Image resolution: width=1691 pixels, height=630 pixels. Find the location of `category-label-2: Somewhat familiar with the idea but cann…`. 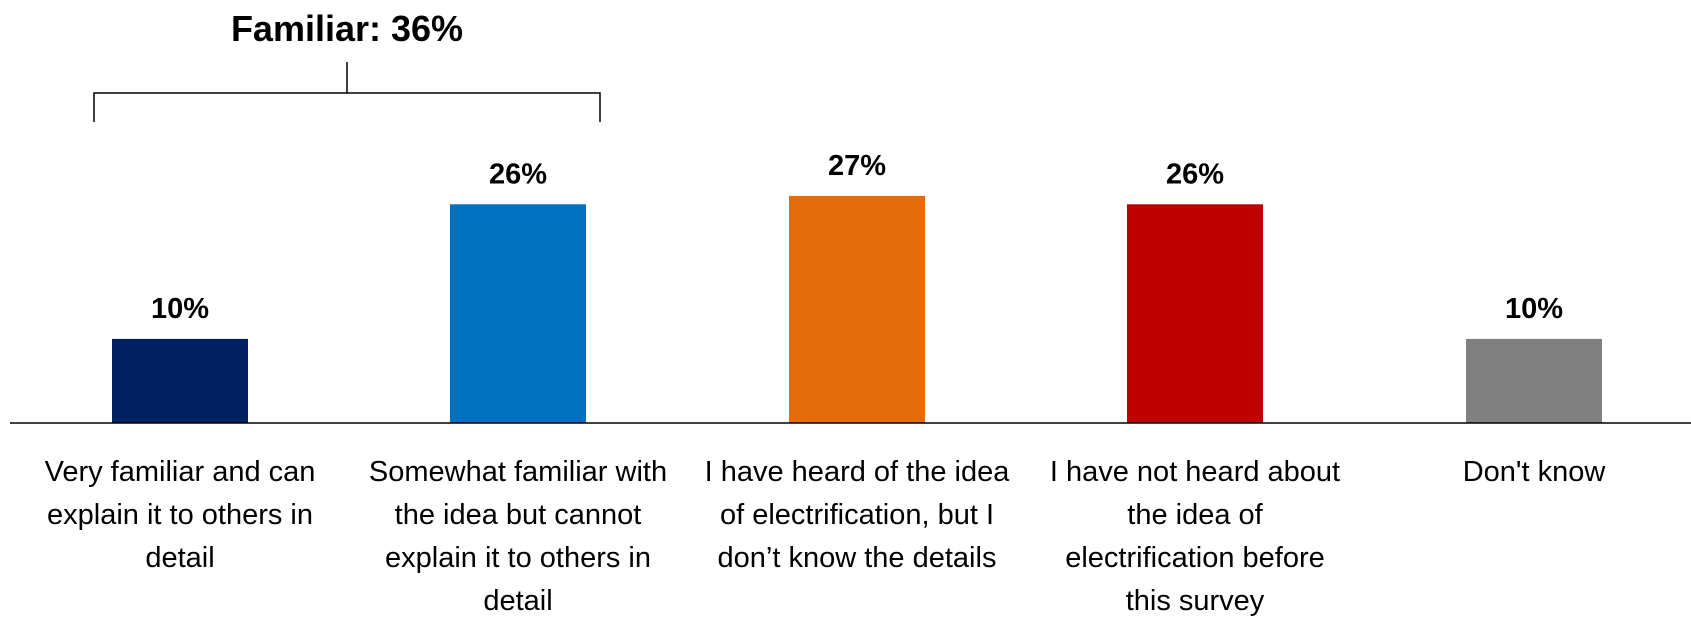

category-label-2: Somewhat familiar with the idea but cann… is located at coordinates (518, 536).